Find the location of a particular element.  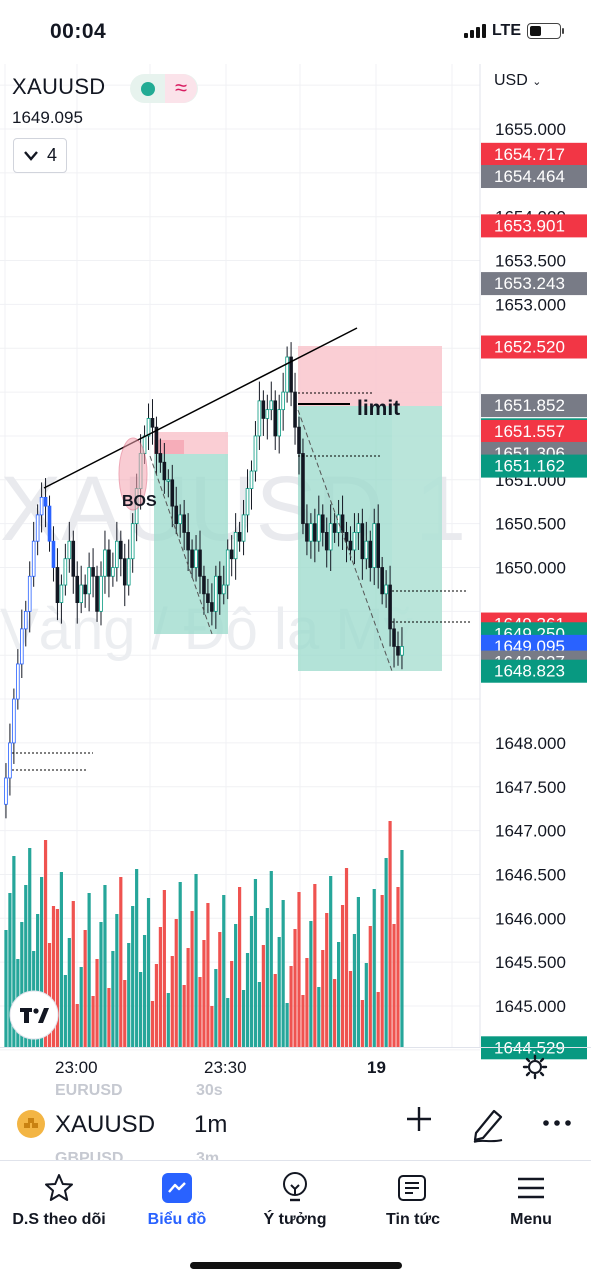

toolbar-symbol-button: XAUUSD is located at coordinates (105, 1124).